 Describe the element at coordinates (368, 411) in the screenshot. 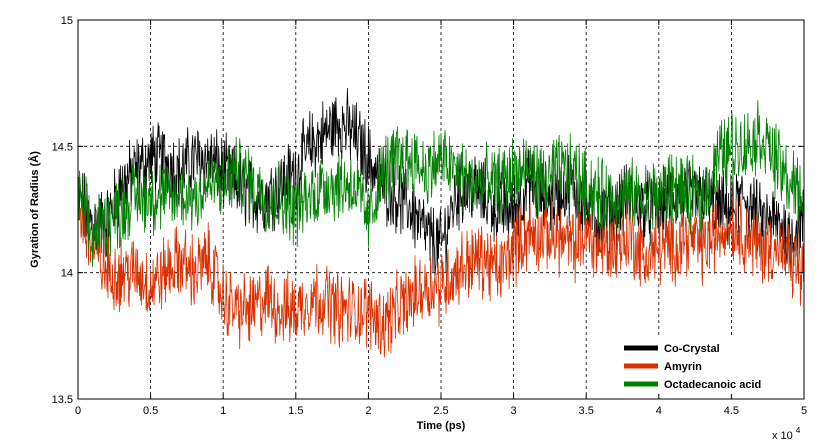

I see `x-tick-label: 2` at that location.